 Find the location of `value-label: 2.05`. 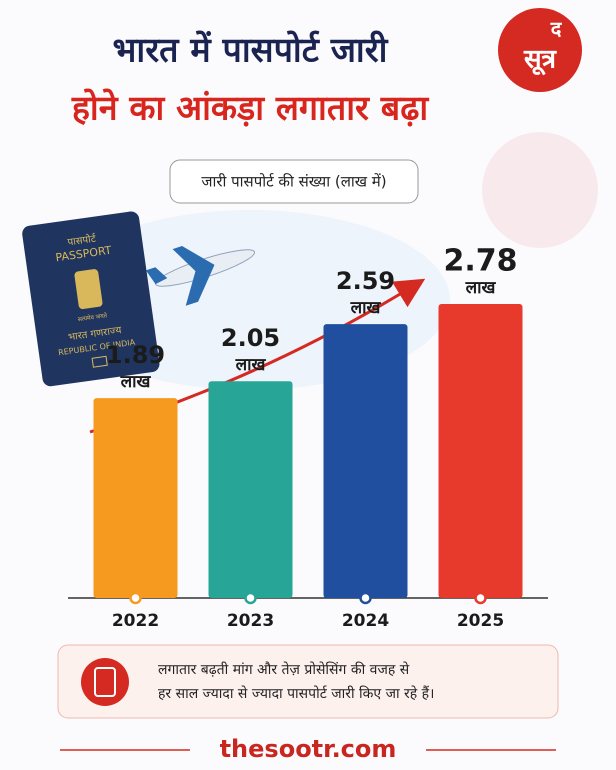

value-label: 2.05 is located at coordinates (250, 338).